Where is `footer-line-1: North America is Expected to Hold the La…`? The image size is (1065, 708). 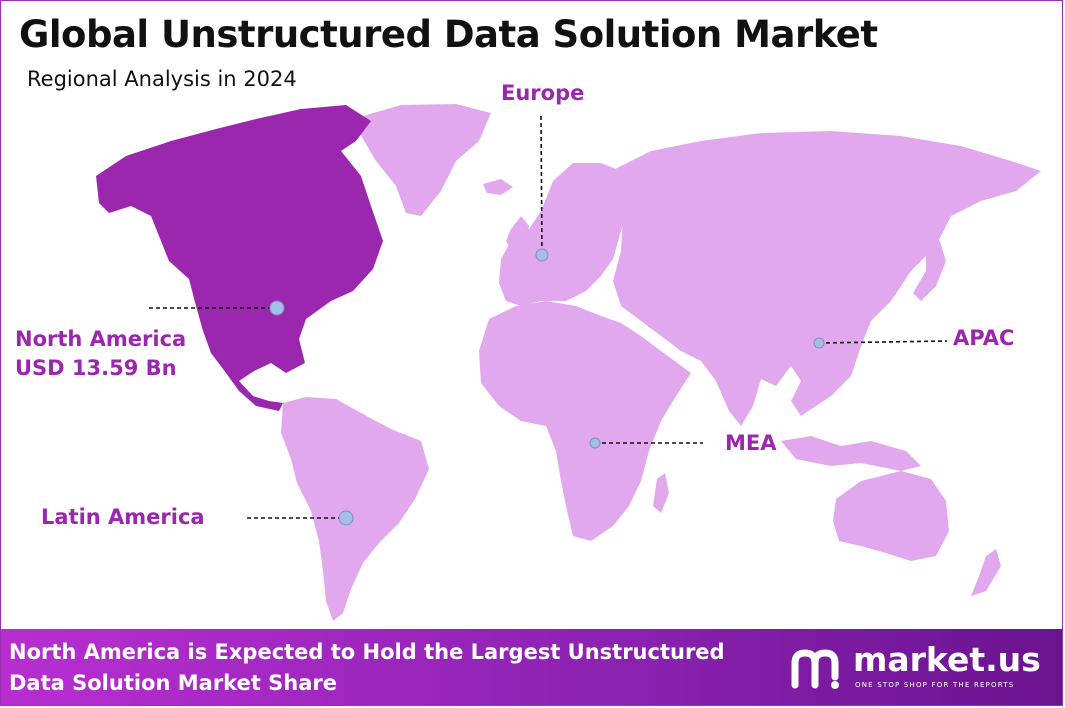 footer-line-1: North America is Expected to Hold the La… is located at coordinates (367, 652).